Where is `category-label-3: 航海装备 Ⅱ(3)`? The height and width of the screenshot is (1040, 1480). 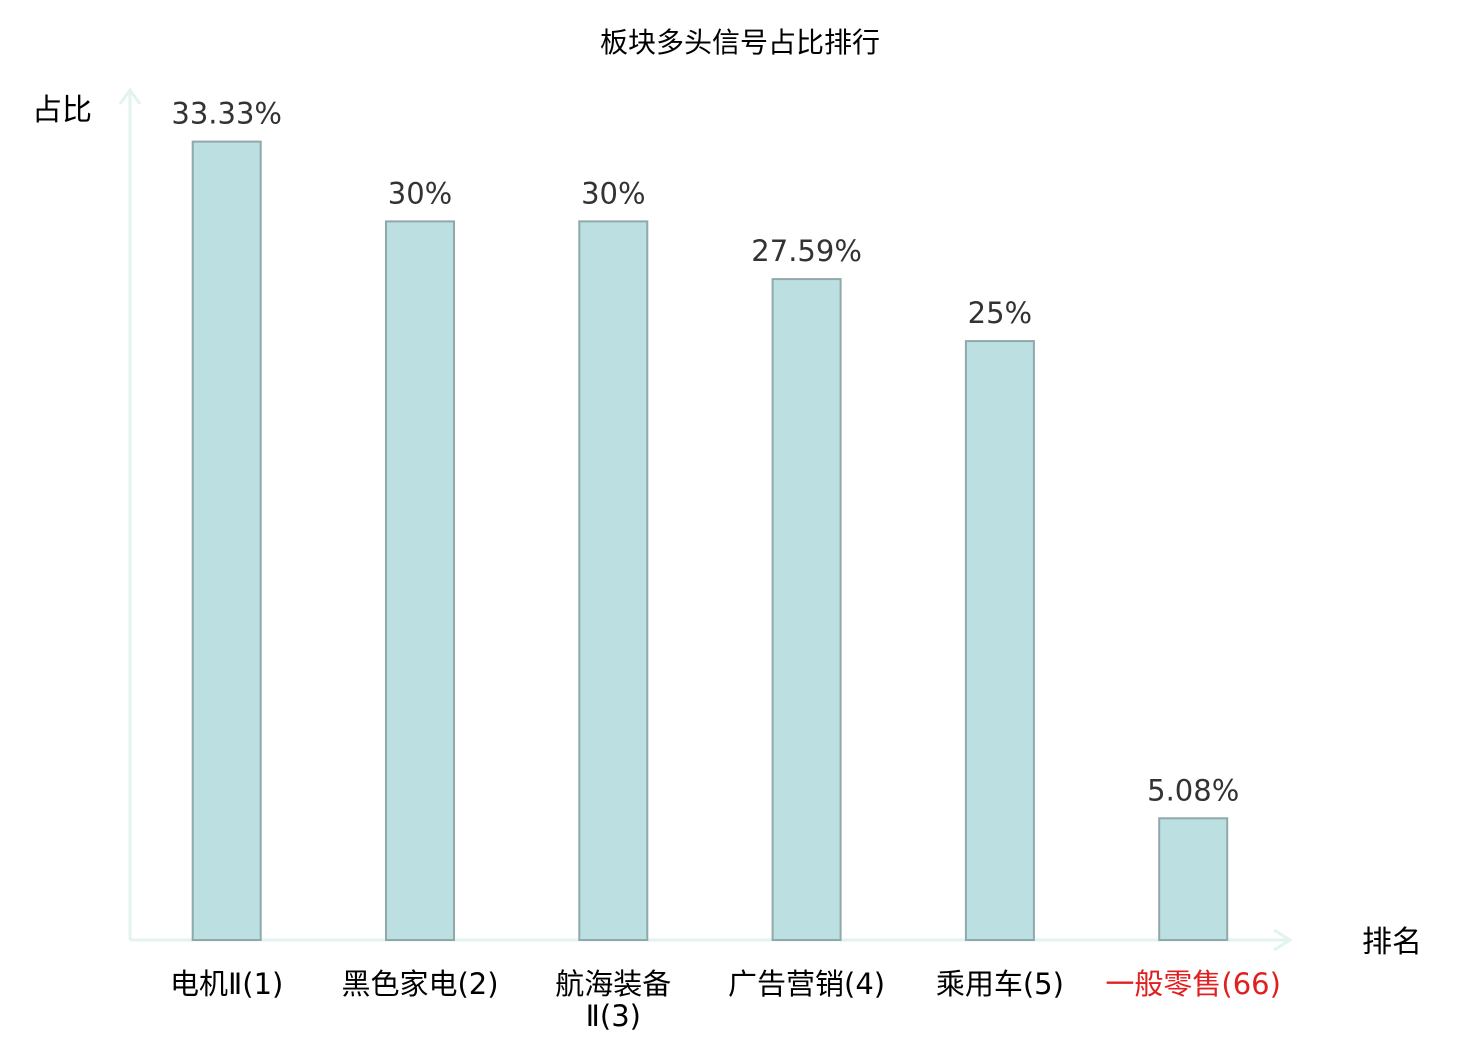
category-label-3: 航海装备 Ⅱ(3) is located at coordinates (613, 1000).